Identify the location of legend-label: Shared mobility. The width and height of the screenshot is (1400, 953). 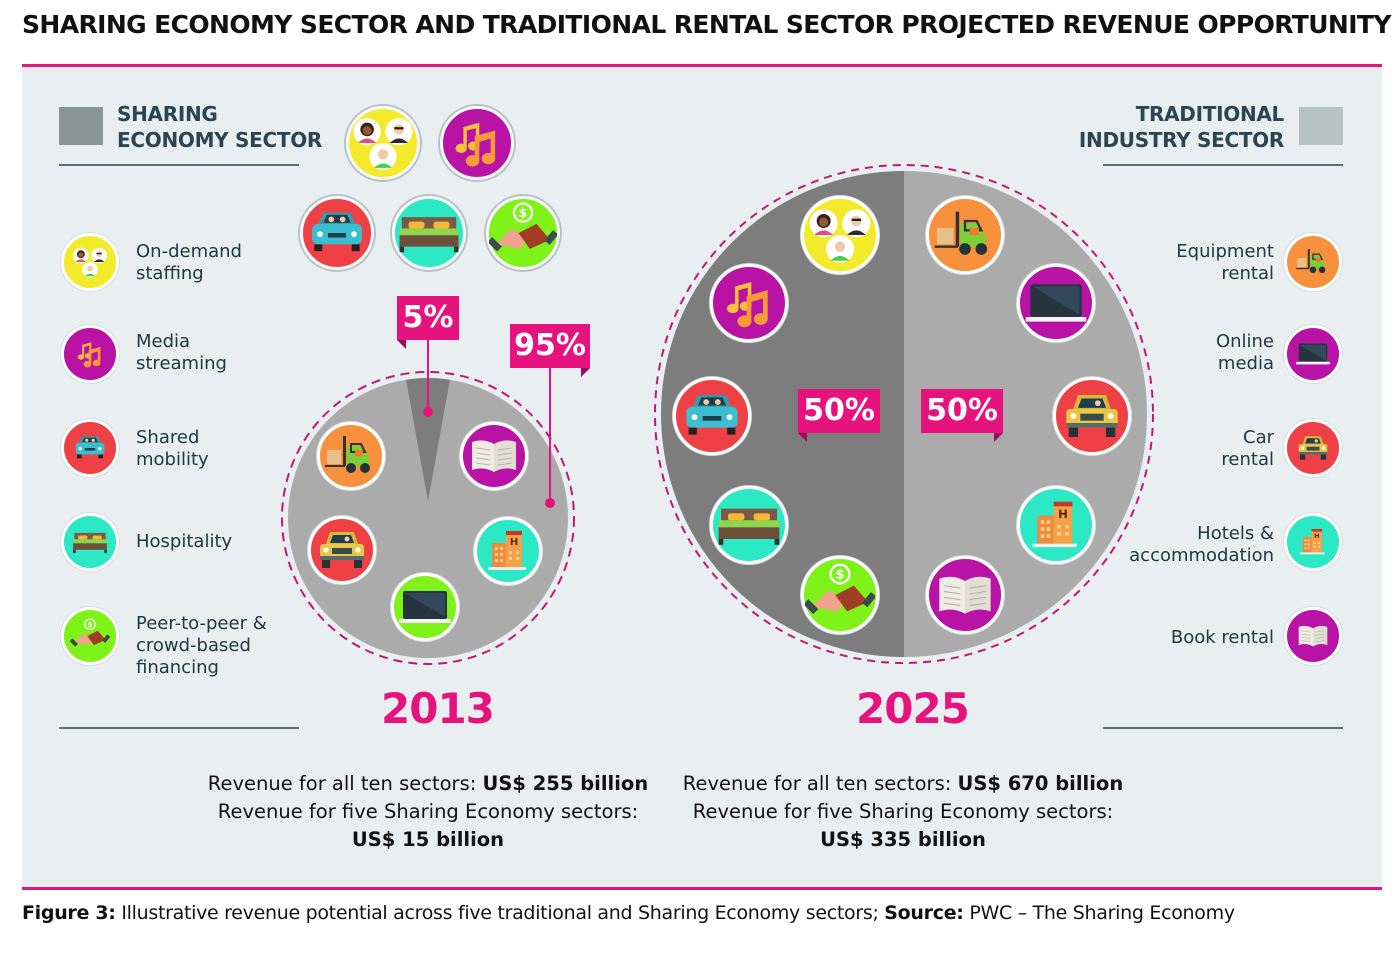
(172, 449).